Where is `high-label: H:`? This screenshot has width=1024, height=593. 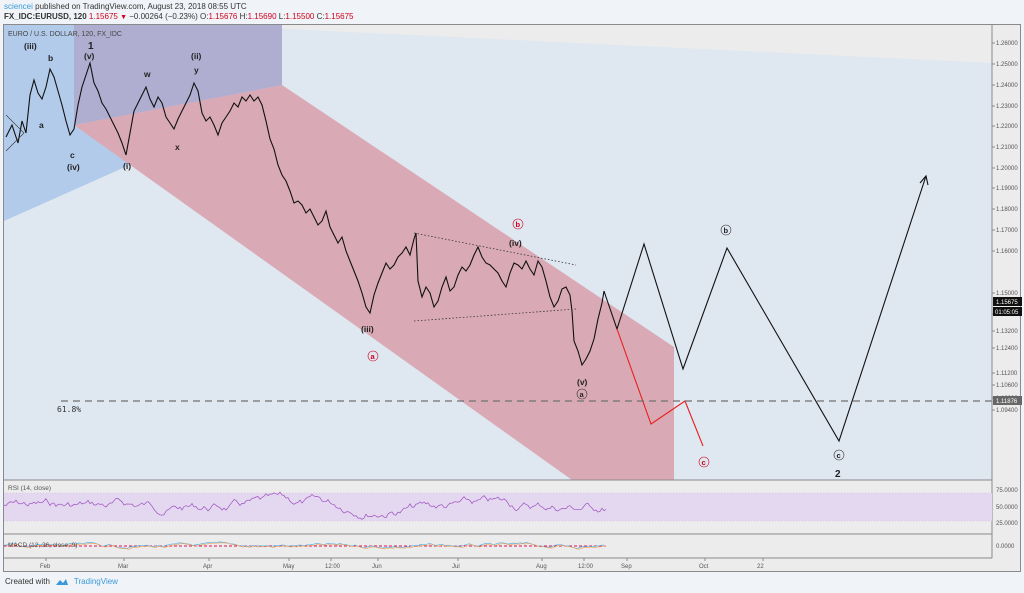 high-label: H: is located at coordinates (243, 16).